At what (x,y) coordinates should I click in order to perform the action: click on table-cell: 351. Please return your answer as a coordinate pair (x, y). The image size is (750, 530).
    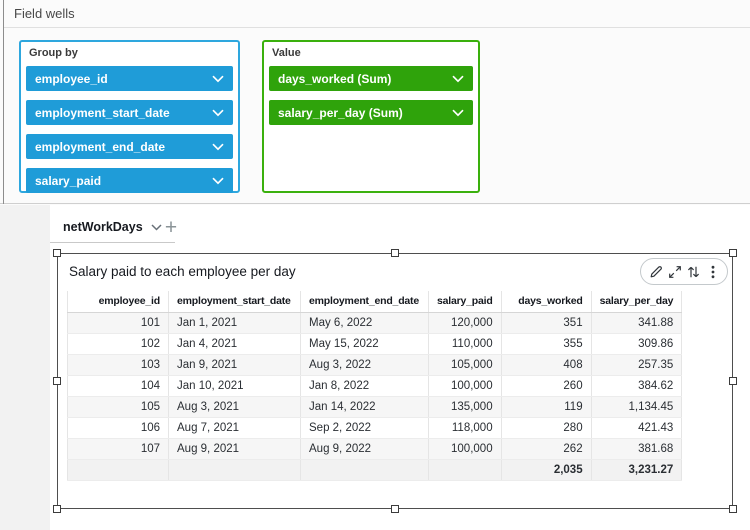
    Looking at the image, I should click on (546, 323).